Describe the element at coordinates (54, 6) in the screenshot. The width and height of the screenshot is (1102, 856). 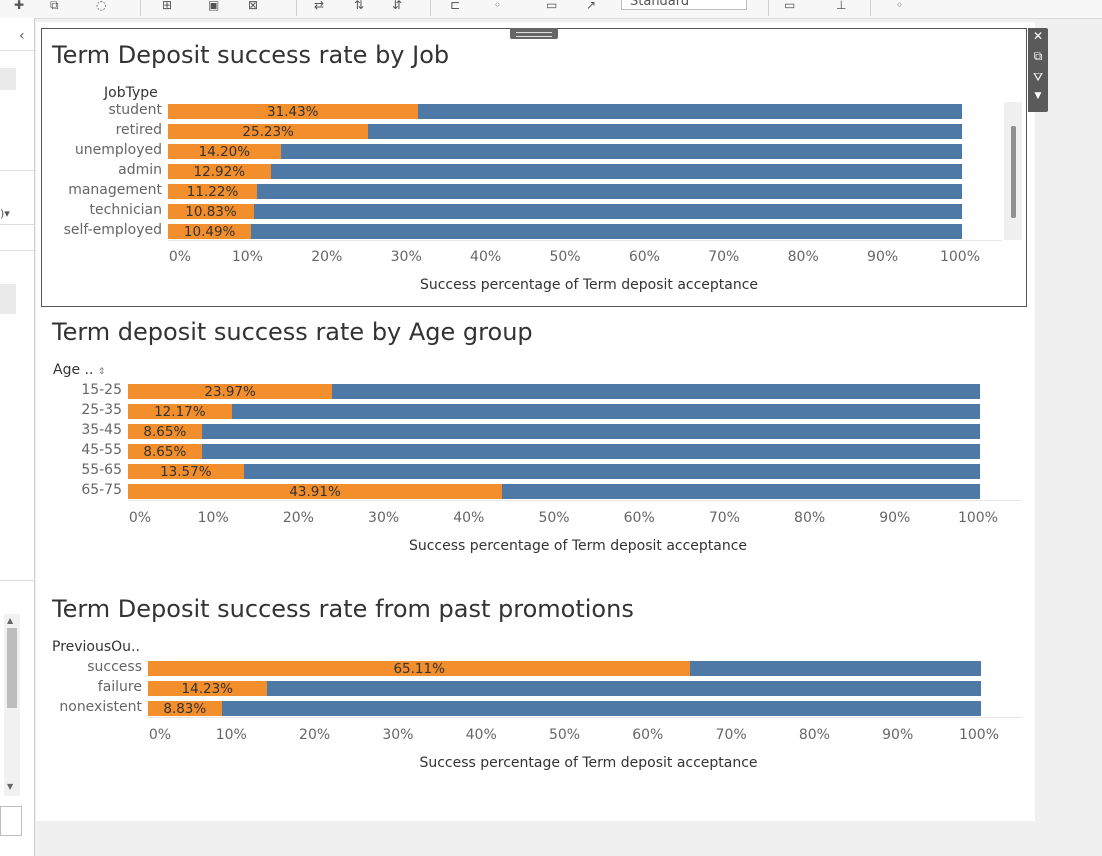
I see `duplicate-icon: ⧉` at that location.